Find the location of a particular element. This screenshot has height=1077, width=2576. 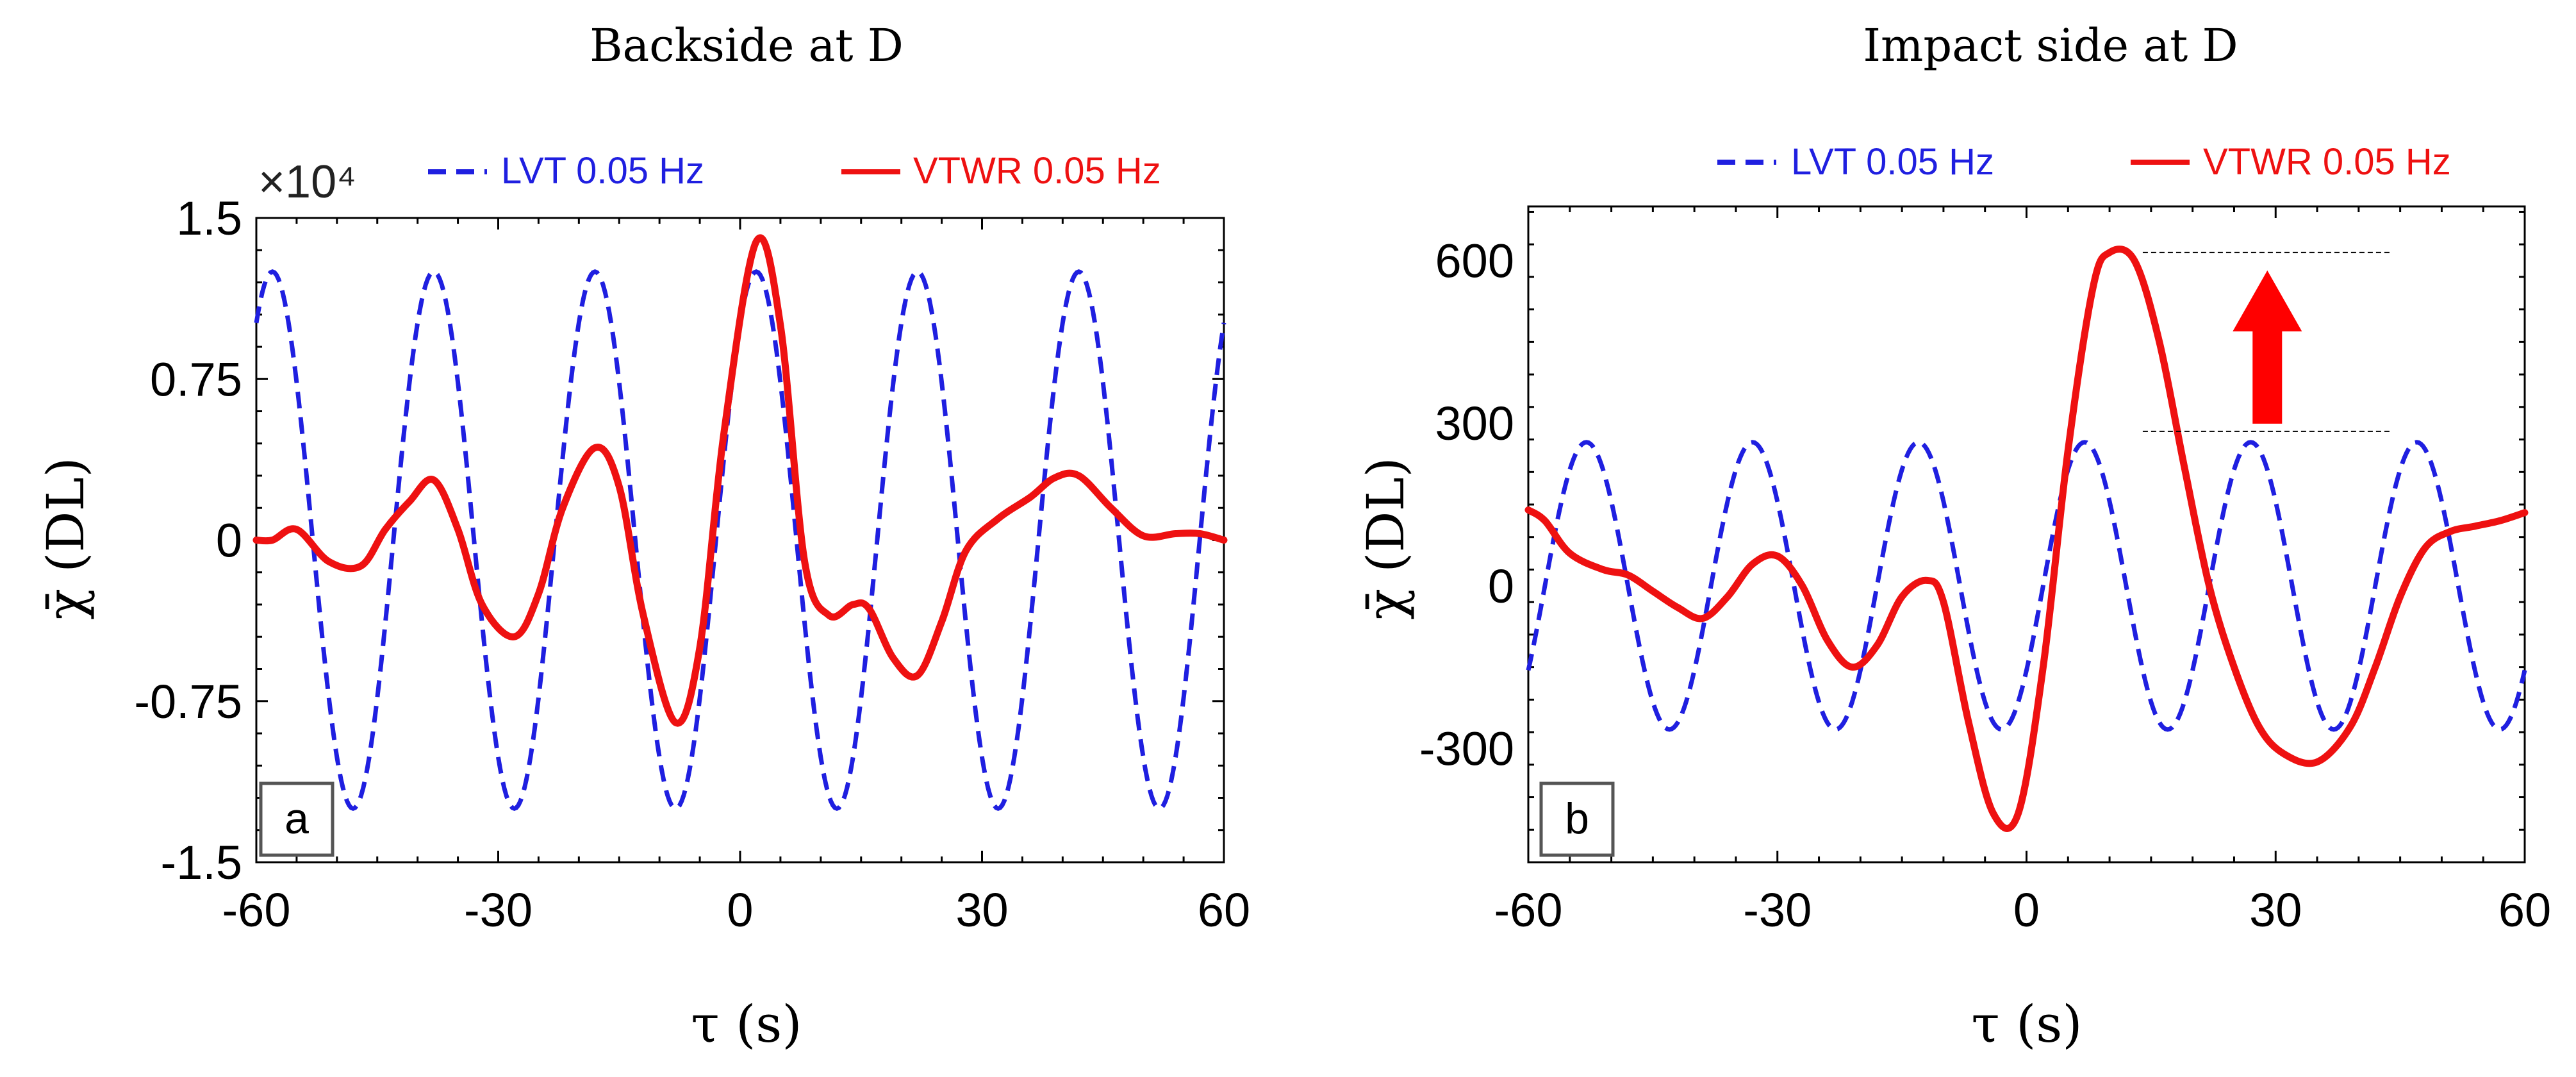

up-arrow-icon is located at coordinates (2267, 347).